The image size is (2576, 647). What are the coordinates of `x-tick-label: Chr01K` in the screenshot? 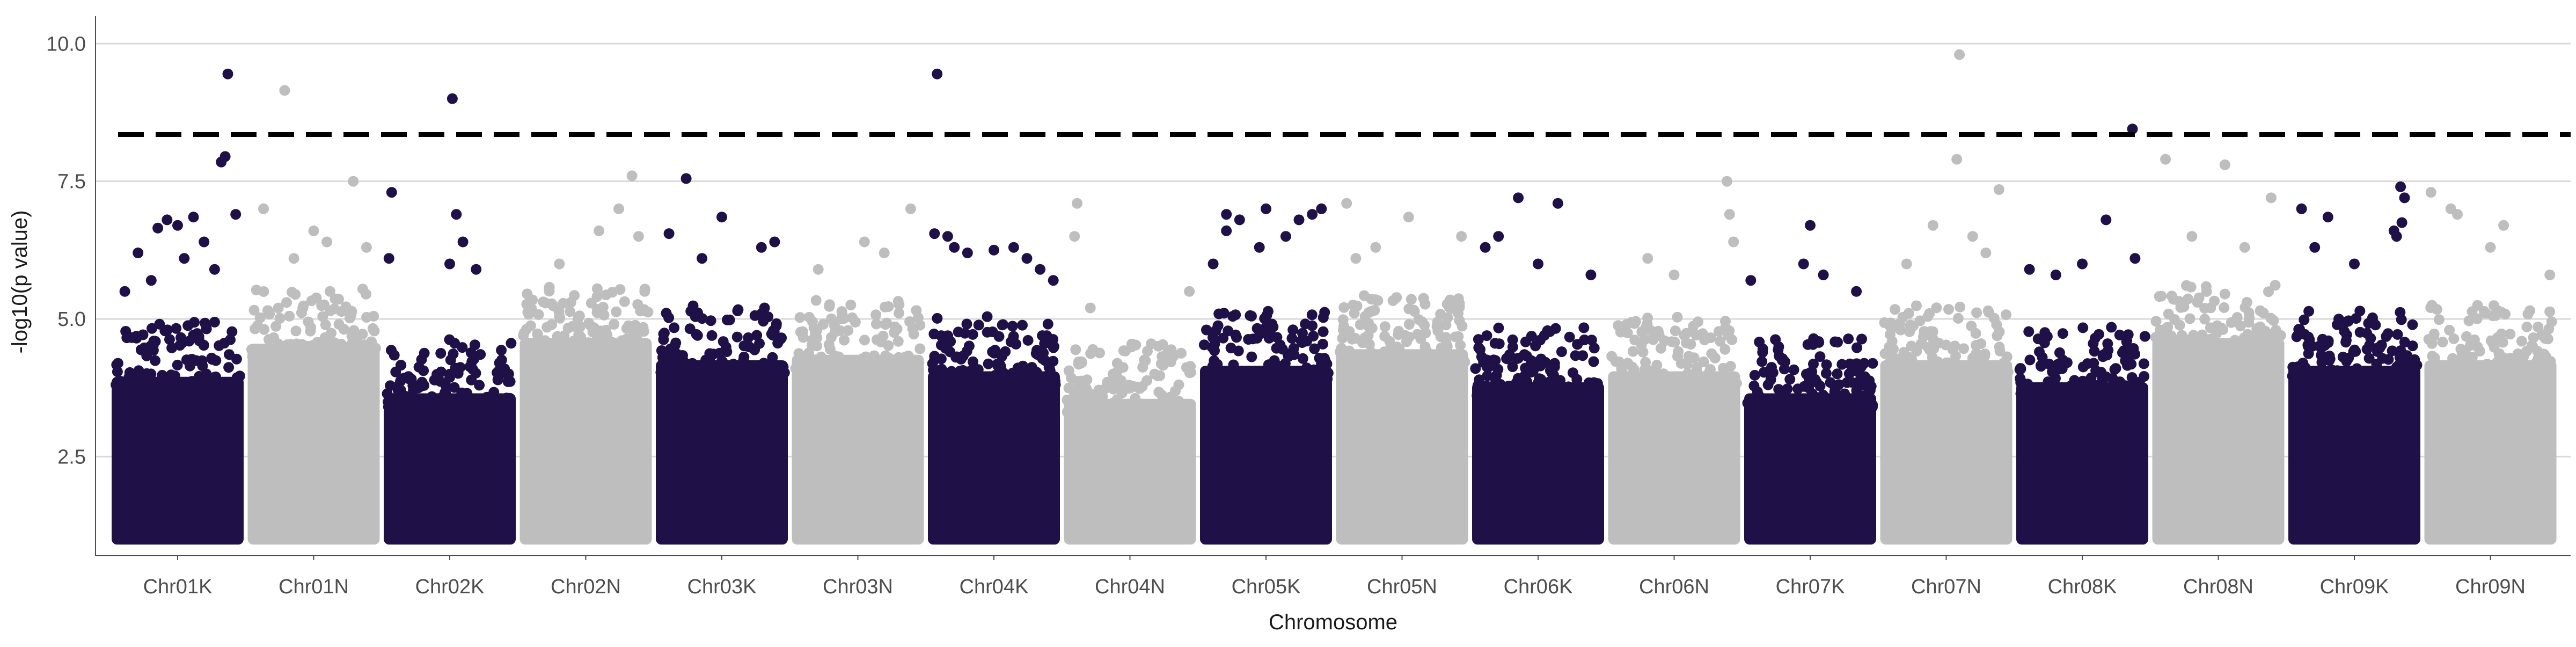 It's located at (178, 587).